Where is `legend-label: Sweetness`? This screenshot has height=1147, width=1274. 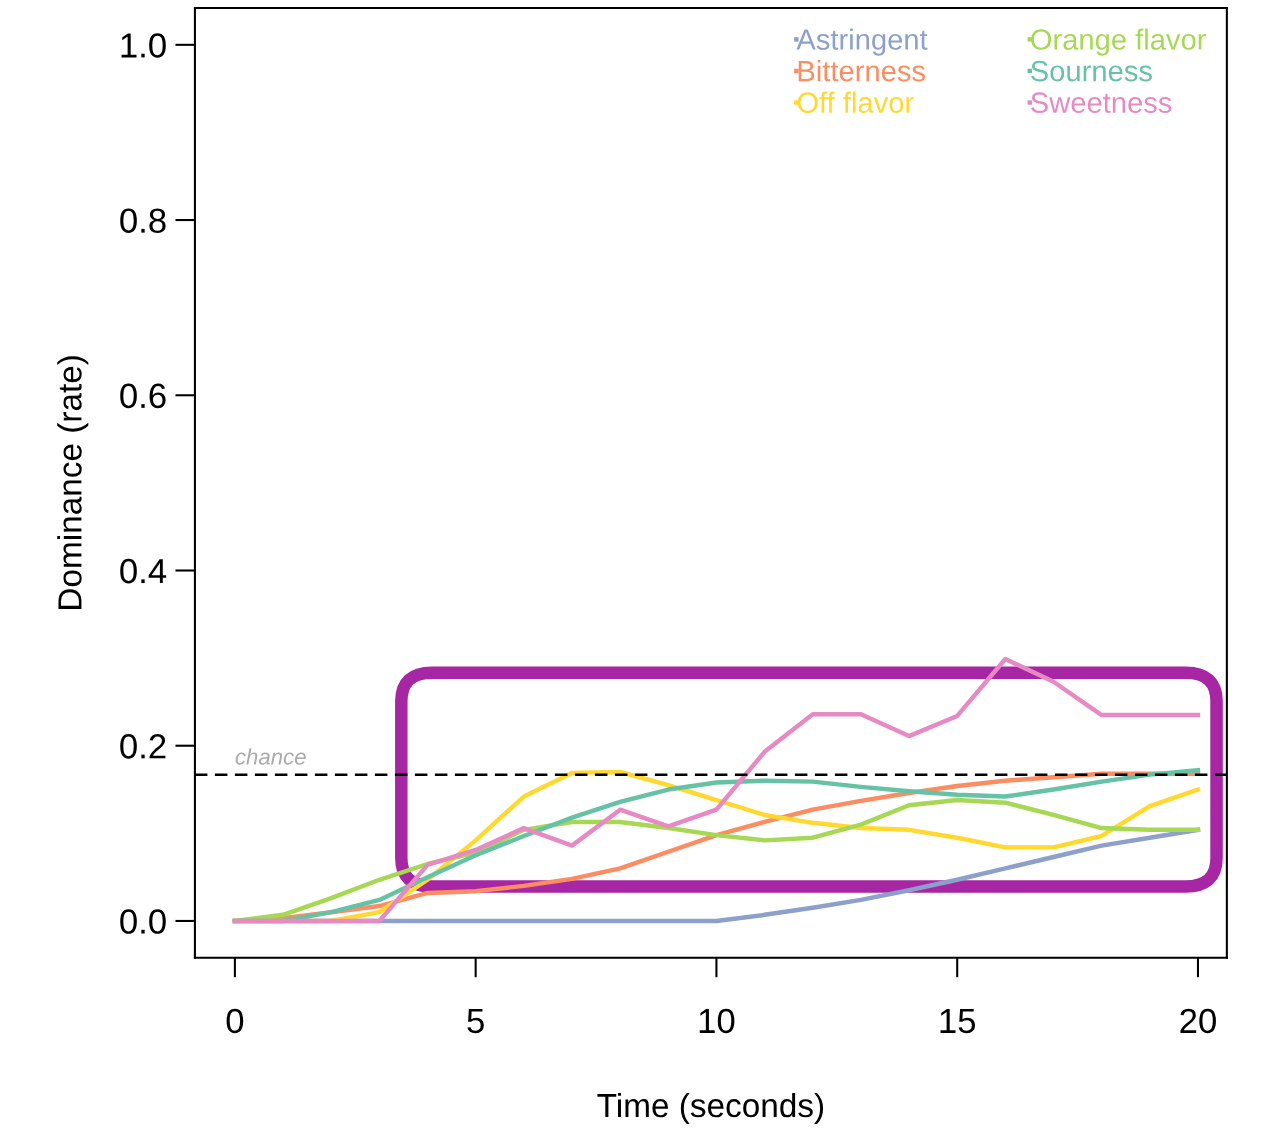
legend-label: Sweetness is located at coordinates (1101, 102).